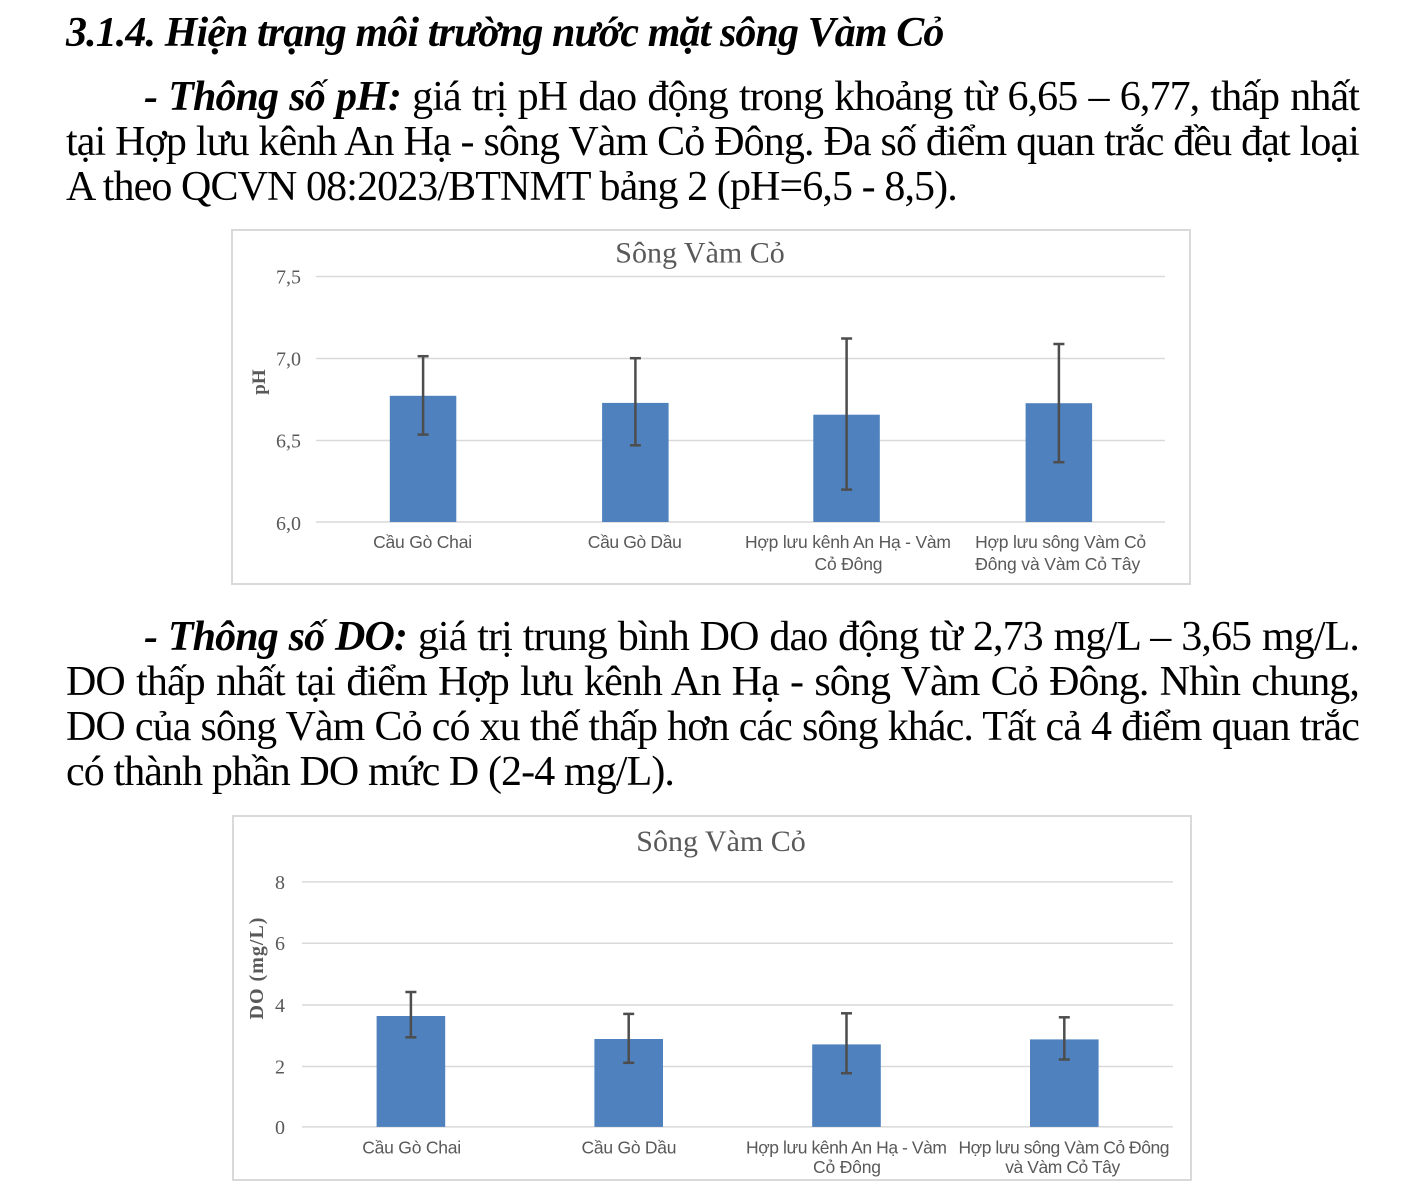  What do you see at coordinates (280, 1068) in the screenshot?
I see `svg-text: 2` at bounding box center [280, 1068].